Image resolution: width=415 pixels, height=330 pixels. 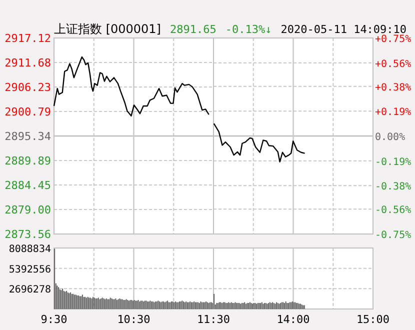 I want to click on y-tick-label: 2917.12, so click(x=27, y=38).